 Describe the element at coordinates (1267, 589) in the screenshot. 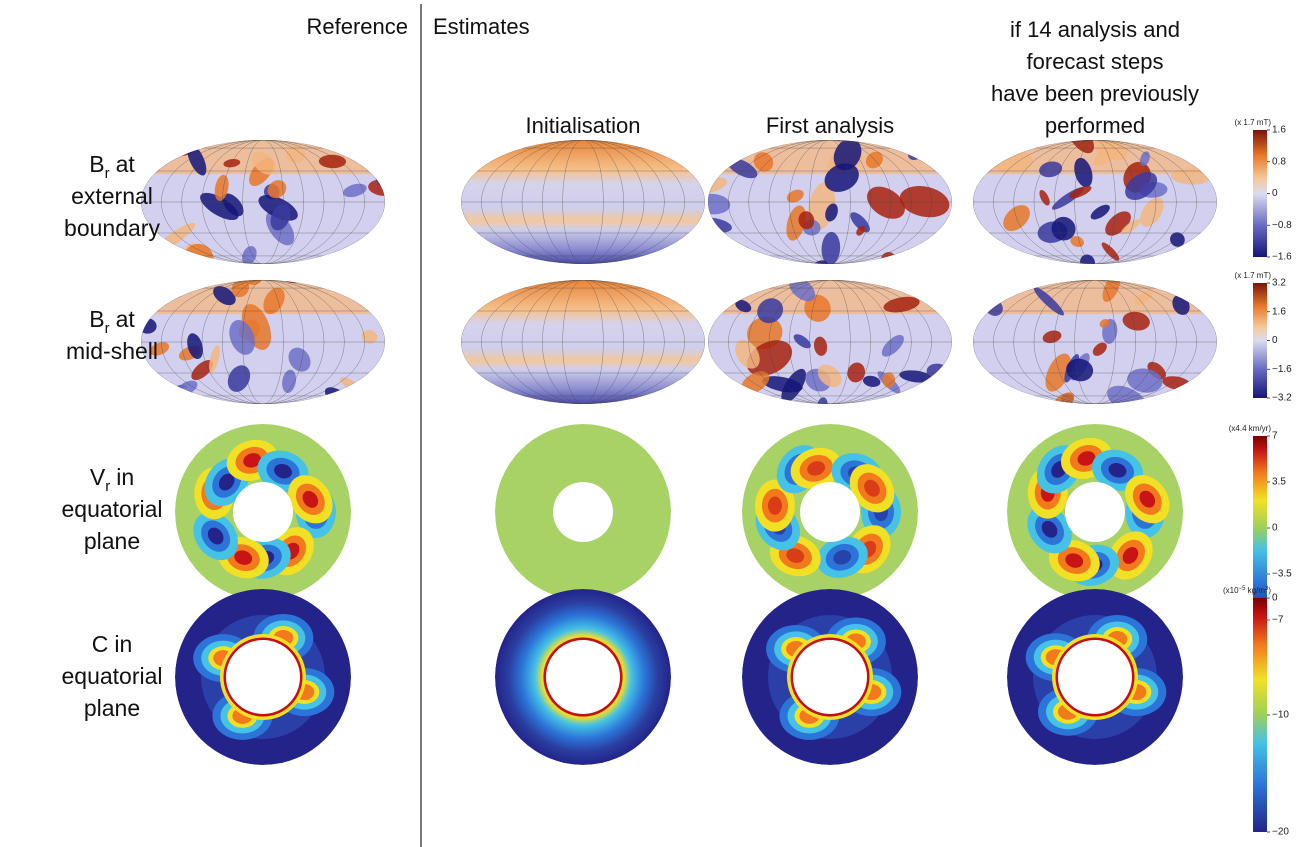

I see `unit-superscript: 3` at that location.